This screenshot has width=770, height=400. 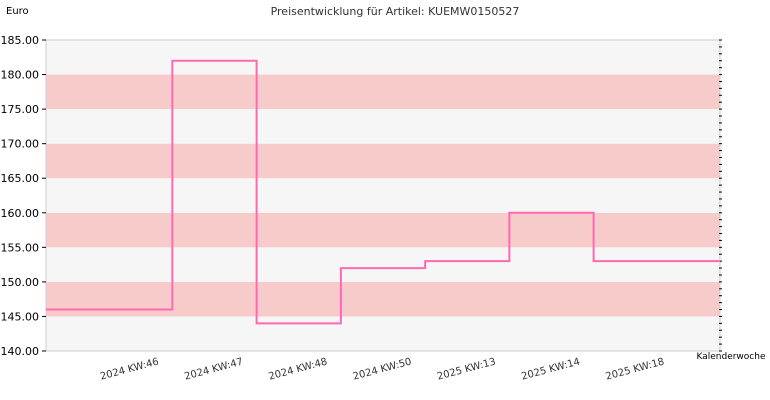 I want to click on y-tick-label: 140.00, so click(x=20, y=351).